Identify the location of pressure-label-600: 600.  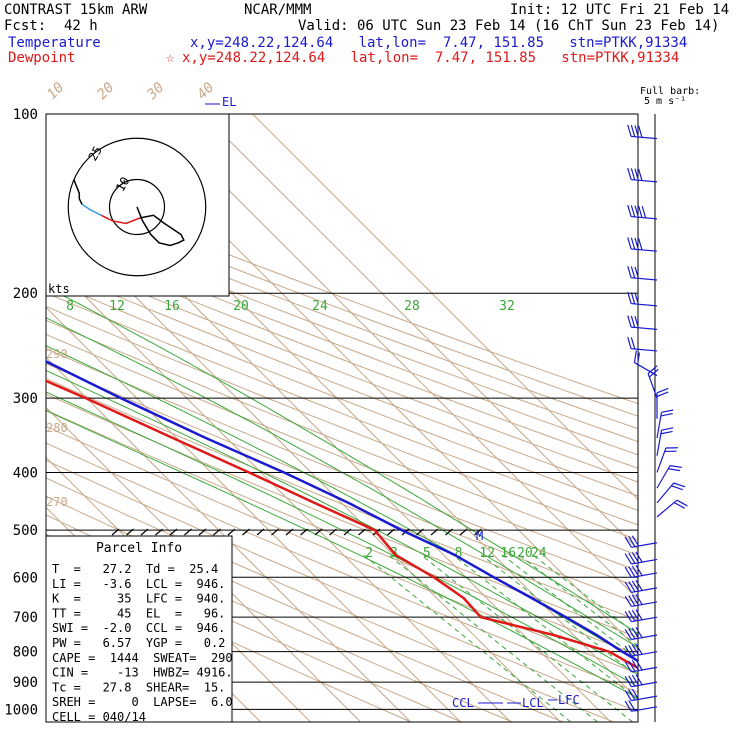
(25, 578).